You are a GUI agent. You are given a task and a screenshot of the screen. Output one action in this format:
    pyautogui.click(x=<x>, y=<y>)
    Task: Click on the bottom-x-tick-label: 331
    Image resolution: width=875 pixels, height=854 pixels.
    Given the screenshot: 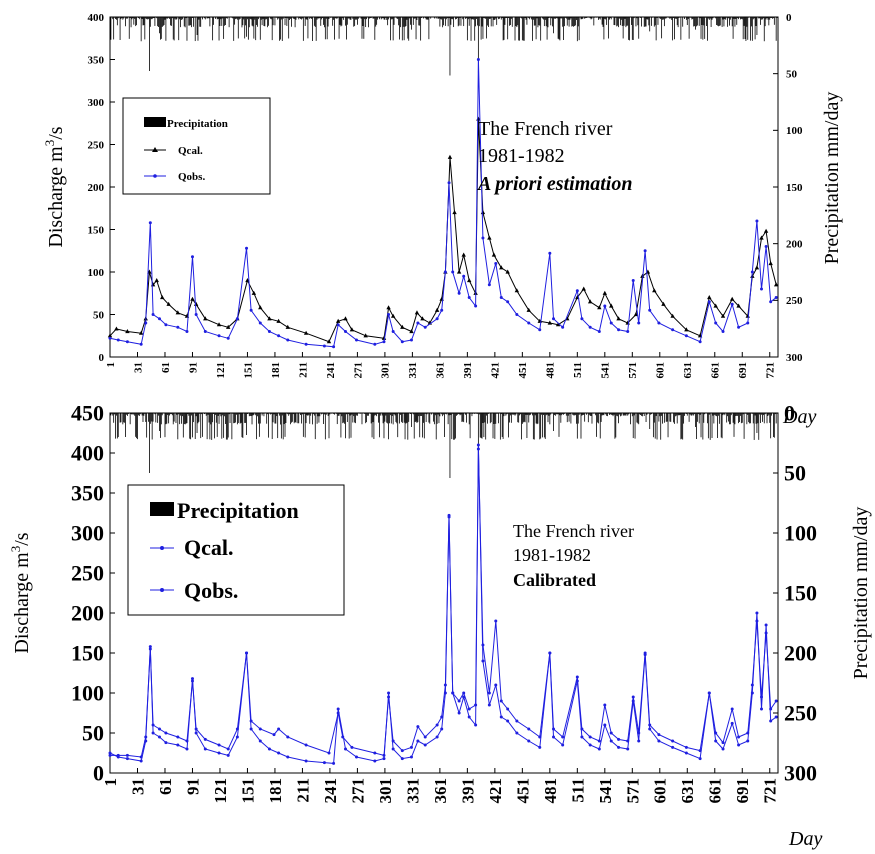 What is the action you would take?
    pyautogui.click(x=412, y=791)
    